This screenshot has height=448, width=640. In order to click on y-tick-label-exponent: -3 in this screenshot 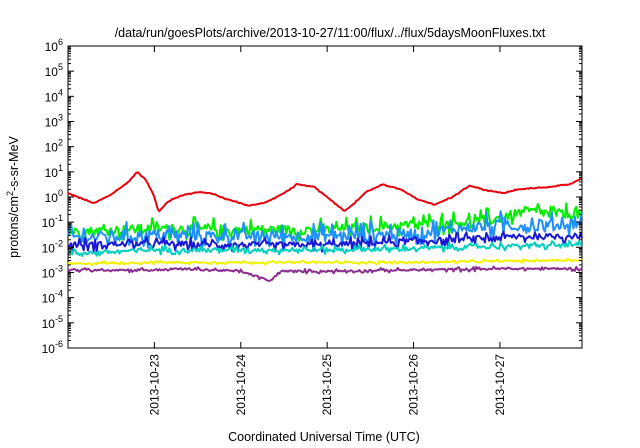, I will do `click(59, 269)`.